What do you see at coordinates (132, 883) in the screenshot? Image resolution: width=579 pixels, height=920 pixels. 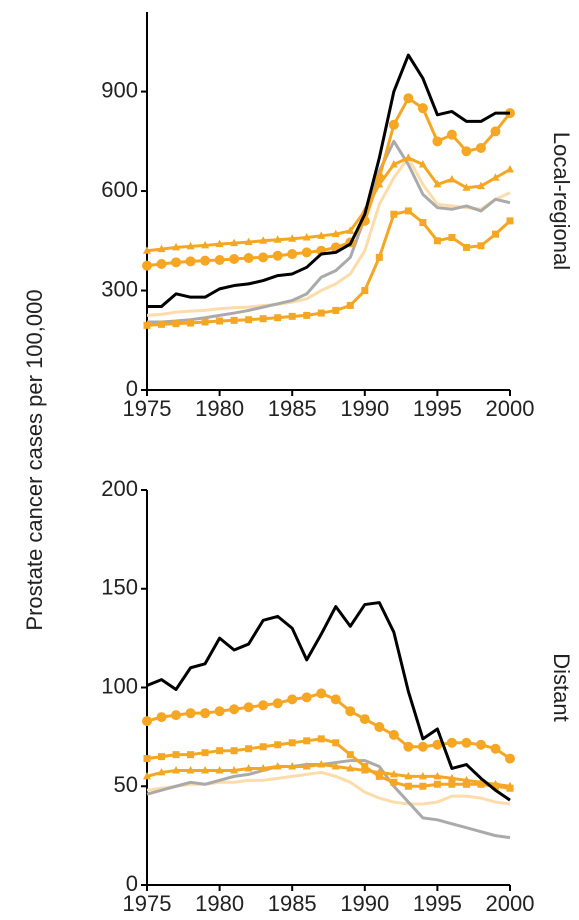 I see `y-tick-label: 0` at bounding box center [132, 883].